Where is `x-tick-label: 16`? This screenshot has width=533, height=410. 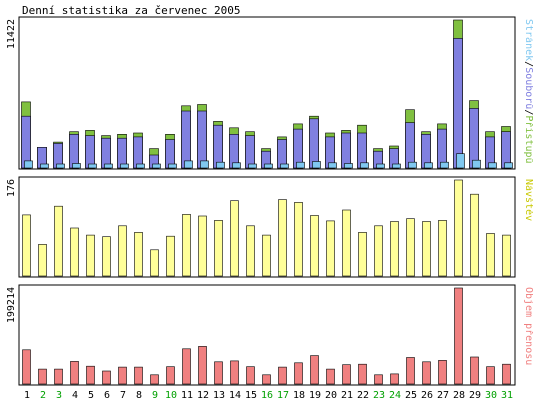
x-tick-label: 16 is located at coordinates (267, 395).